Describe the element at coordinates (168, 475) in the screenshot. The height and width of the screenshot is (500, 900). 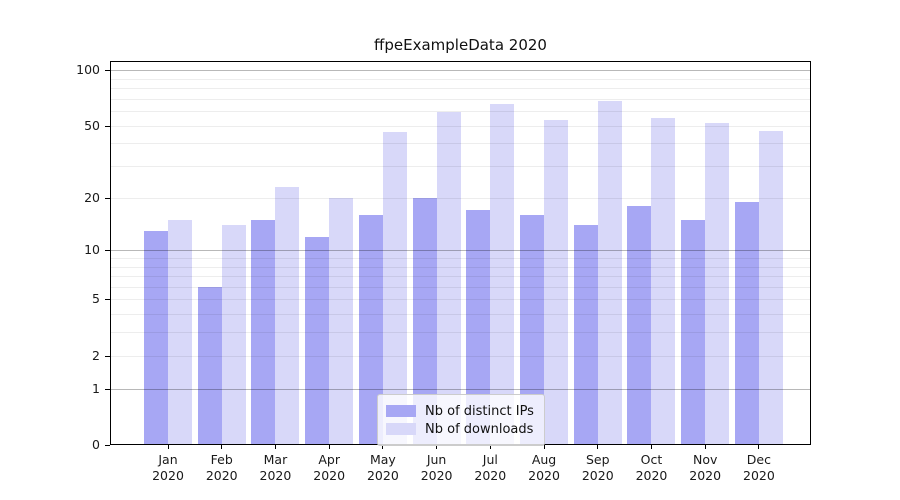
I see `x-tick-year-jan: 2020` at that location.